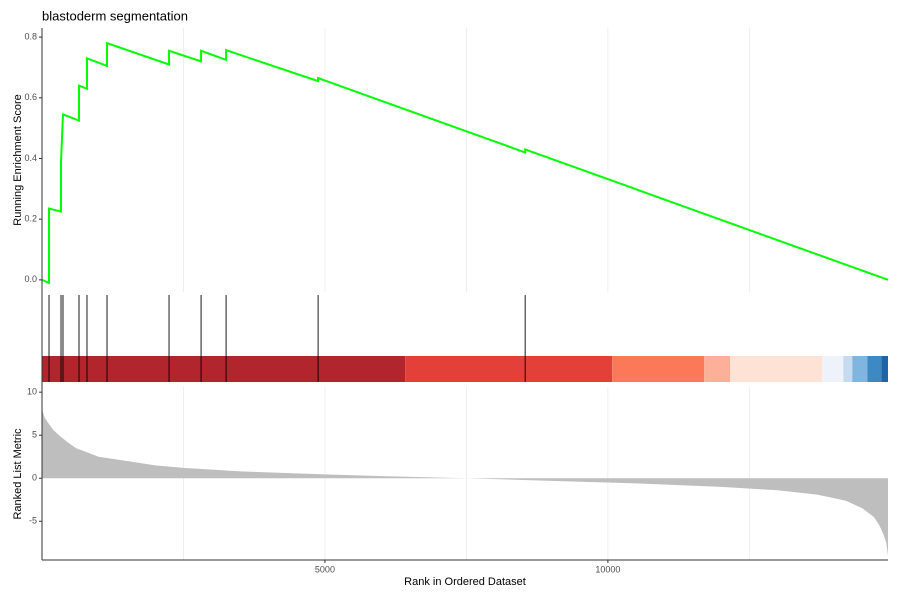 This screenshot has height=605, width=900. Describe the element at coordinates (30, 97) in the screenshot. I see `y-tick-label: 0.6` at that location.